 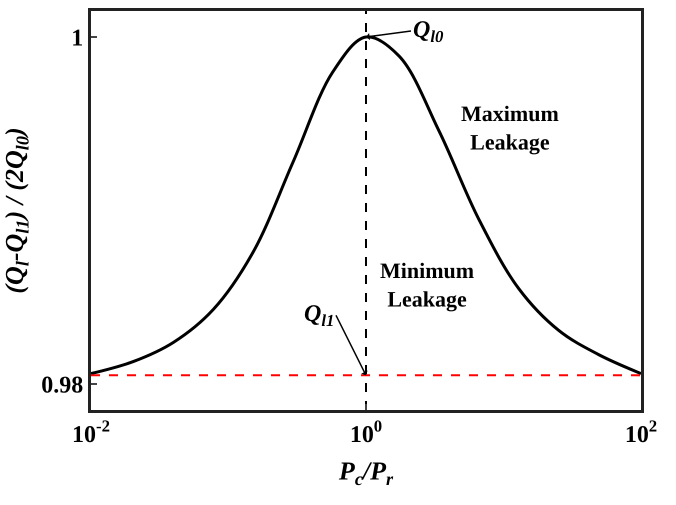 I want to click on x-tick-label: 10$^{-2}$, so click(x=91, y=432).